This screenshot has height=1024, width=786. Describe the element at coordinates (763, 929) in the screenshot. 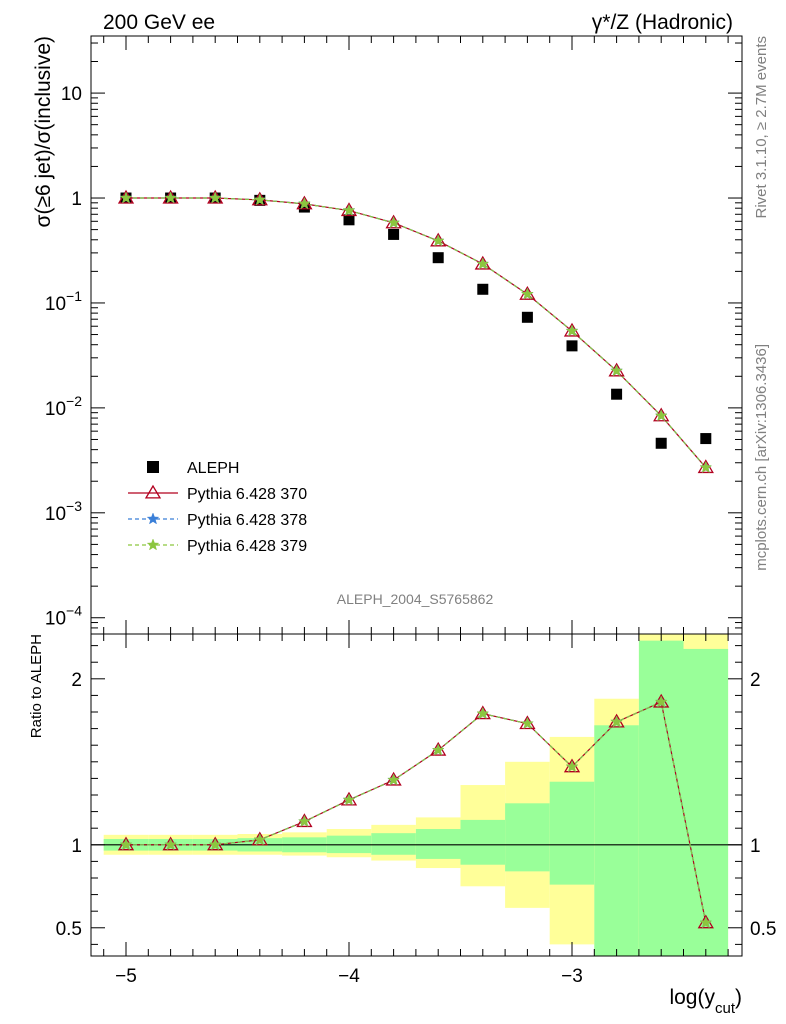

I see `ratio-y-tick-label-right: 0.5` at that location.